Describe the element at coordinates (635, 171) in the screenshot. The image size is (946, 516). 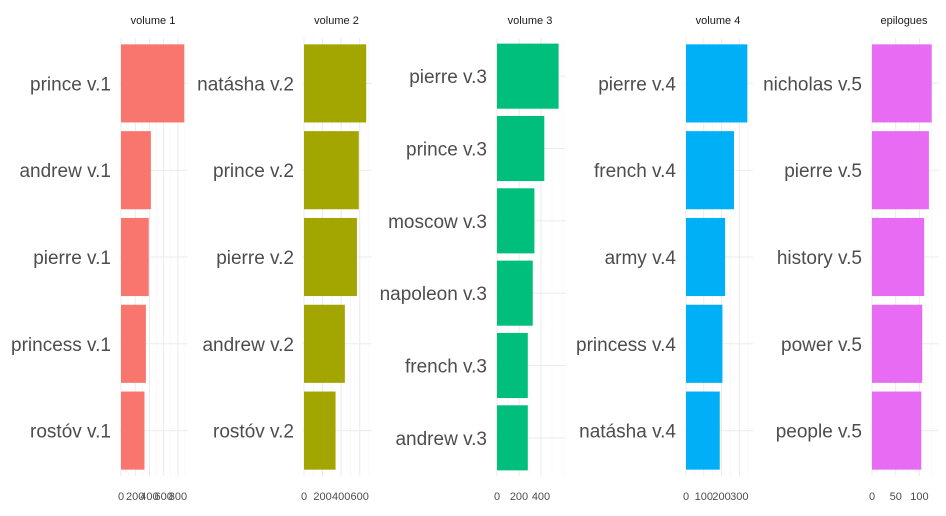
I see `category-label: french v.4` at that location.